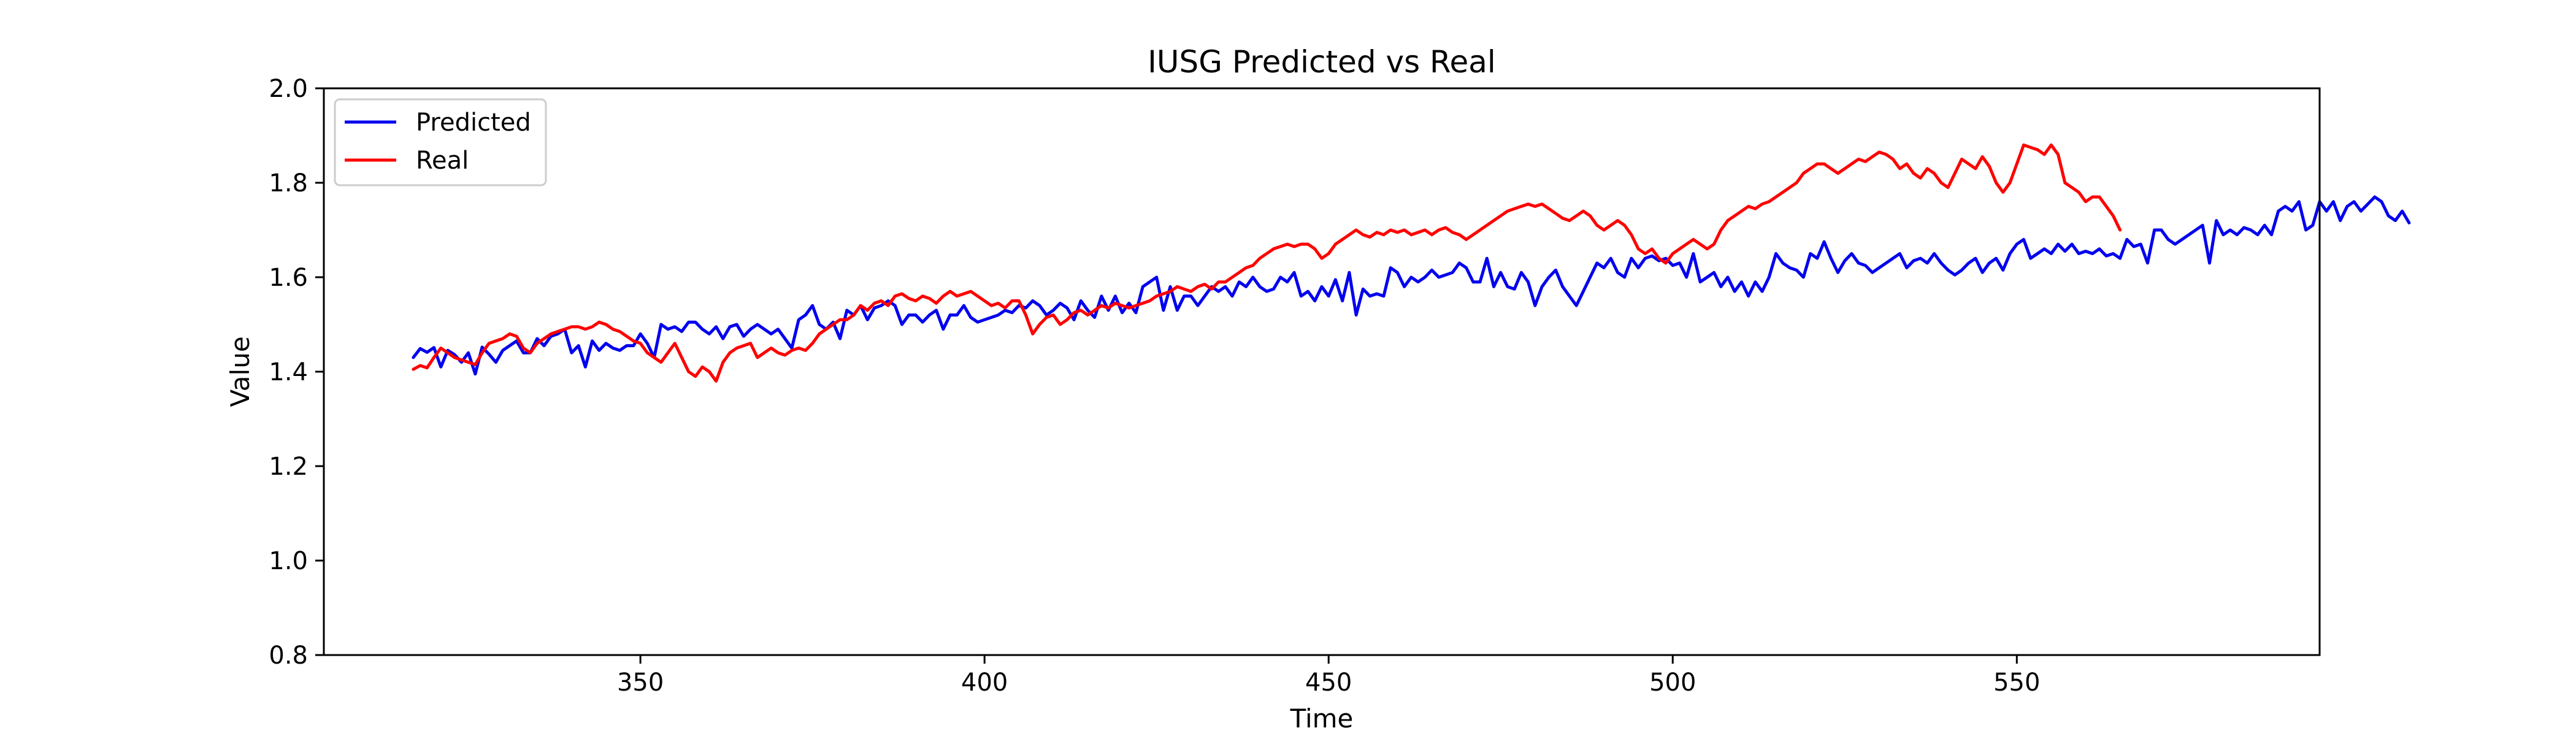  I want to click on y-tick-label: 1.0, so click(288, 561).